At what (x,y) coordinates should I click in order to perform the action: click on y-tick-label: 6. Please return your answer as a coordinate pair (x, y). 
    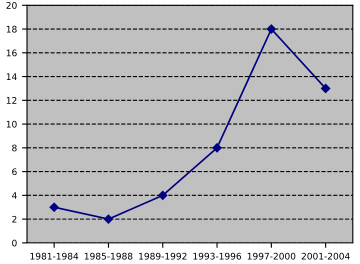
    Looking at the image, I should click on (14, 172).